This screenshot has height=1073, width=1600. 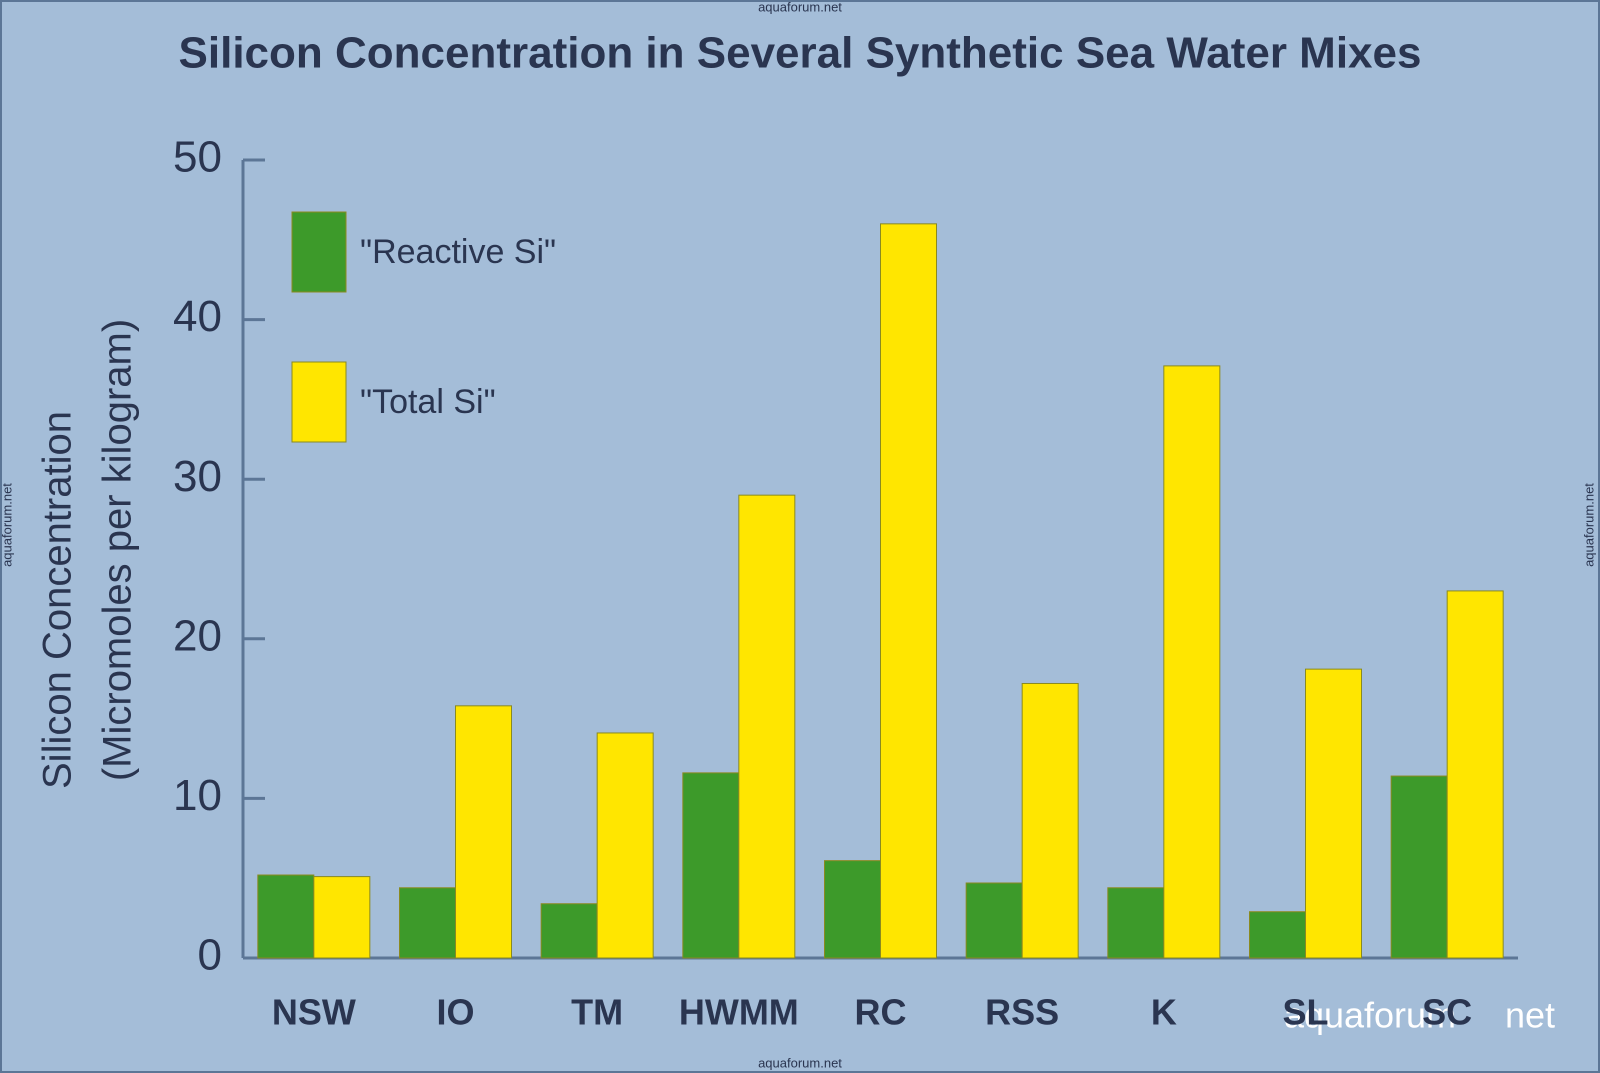 What do you see at coordinates (197, 795) in the screenshot?
I see `y-tick-label: 10` at bounding box center [197, 795].